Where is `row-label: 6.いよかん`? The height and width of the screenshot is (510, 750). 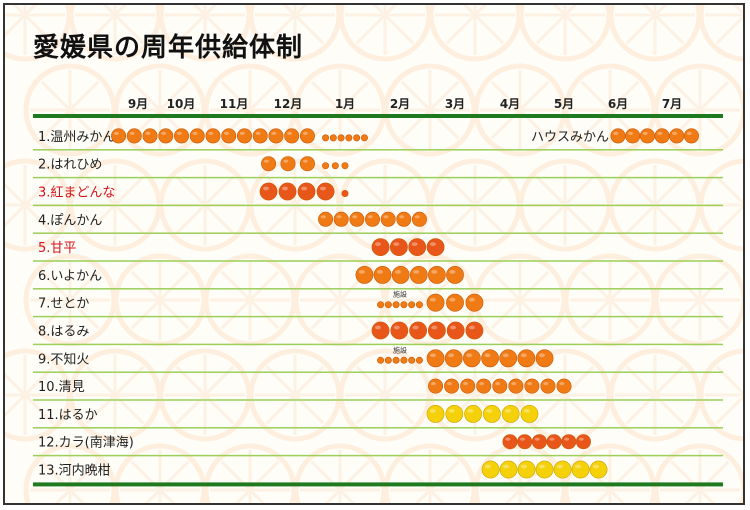 row-label: 6.いよかん is located at coordinates (70, 276).